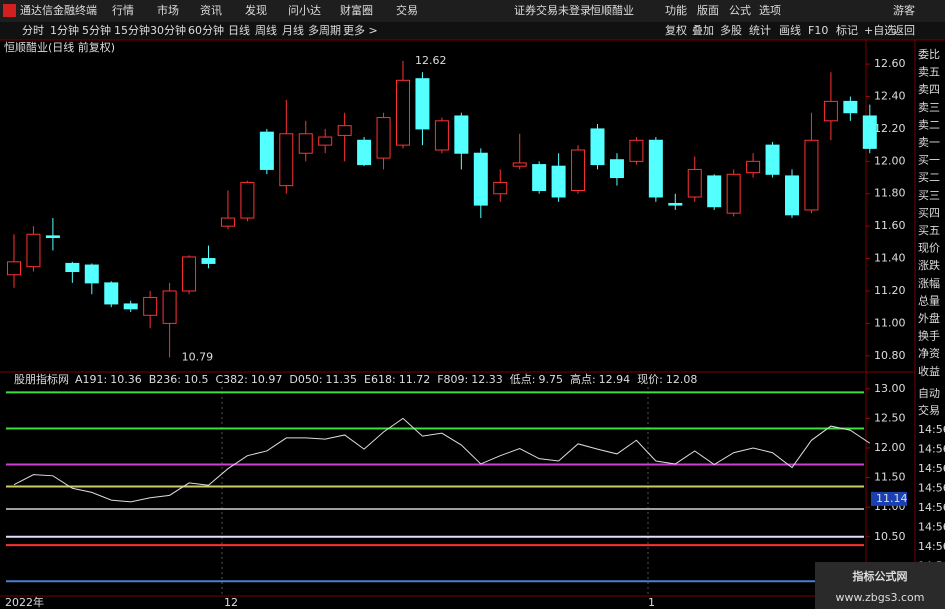  Describe the element at coordinates (41, 379) in the screenshot. I see `indicator-title: 股朋指标网` at that location.